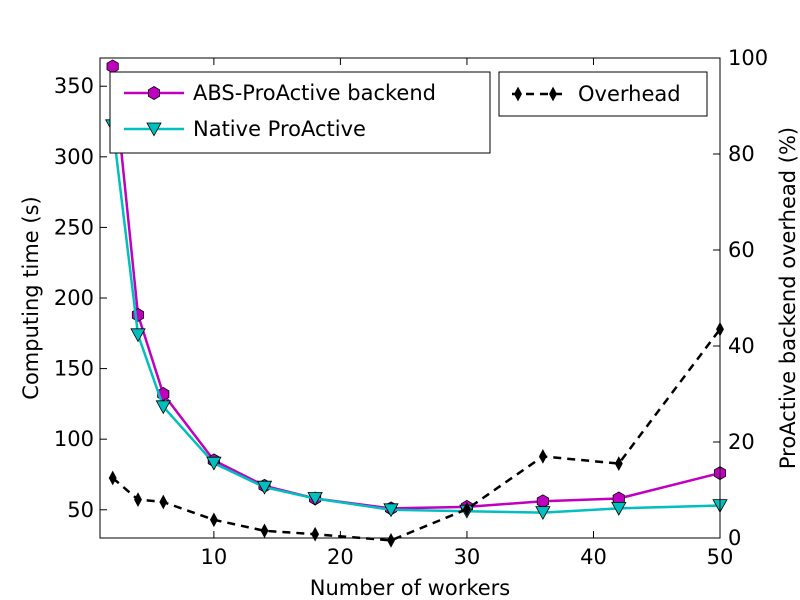 This screenshot has width=800, height=600. What do you see at coordinates (741, 154) in the screenshot?
I see `y2-tick-label-4: 80` at bounding box center [741, 154].